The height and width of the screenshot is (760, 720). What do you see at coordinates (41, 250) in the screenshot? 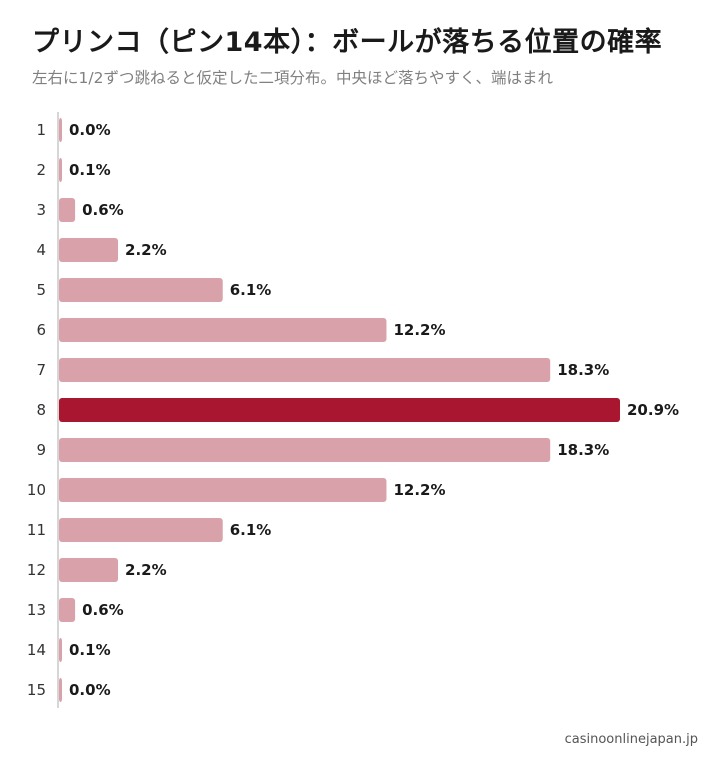
I see `category-label: 4` at bounding box center [41, 250].